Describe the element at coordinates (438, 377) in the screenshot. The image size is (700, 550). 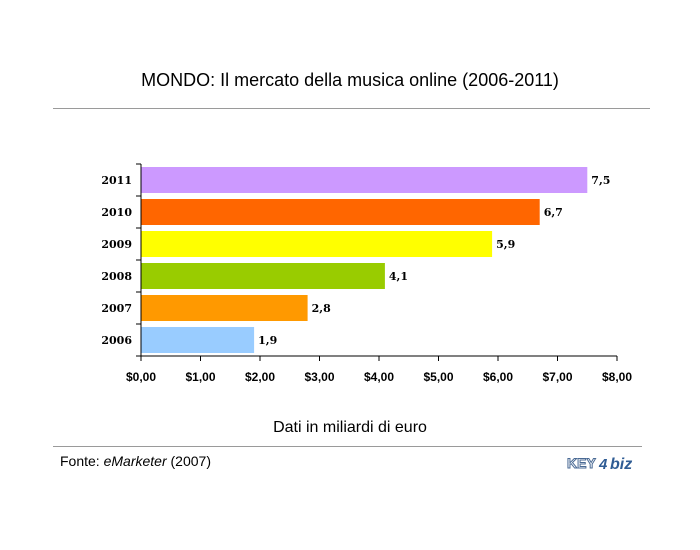
I see `x-tick-label: $5,00` at that location.